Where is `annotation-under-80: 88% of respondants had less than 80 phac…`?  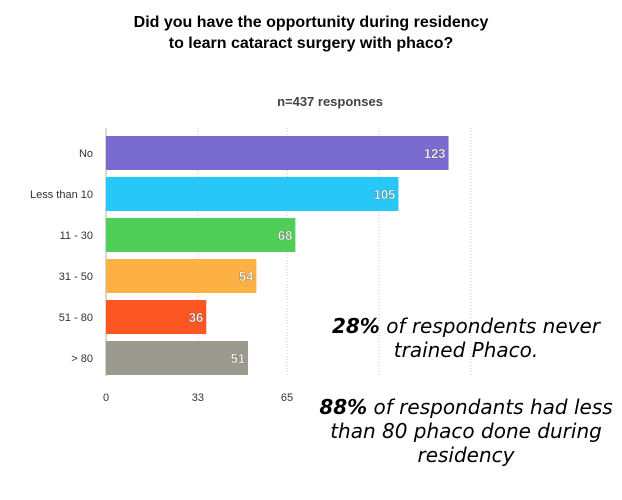 annotation-under-80: 88% of respondants had less than 80 phac… is located at coordinates (466, 431).